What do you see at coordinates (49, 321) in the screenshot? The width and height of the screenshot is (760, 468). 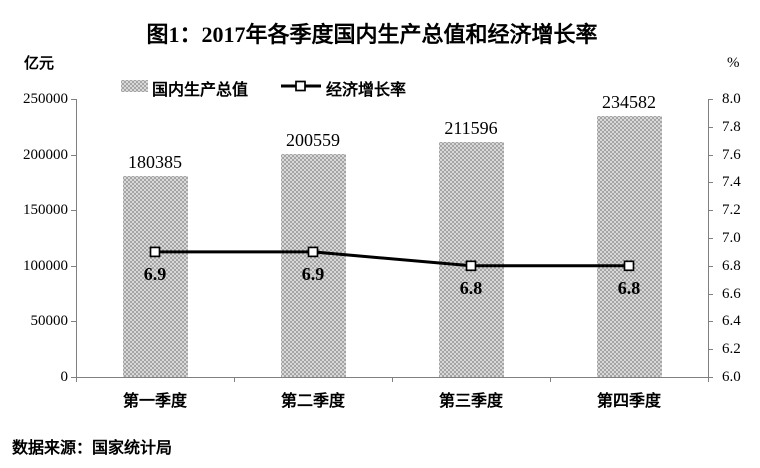 I see `left-axis-tick-label: 50000` at bounding box center [49, 321].